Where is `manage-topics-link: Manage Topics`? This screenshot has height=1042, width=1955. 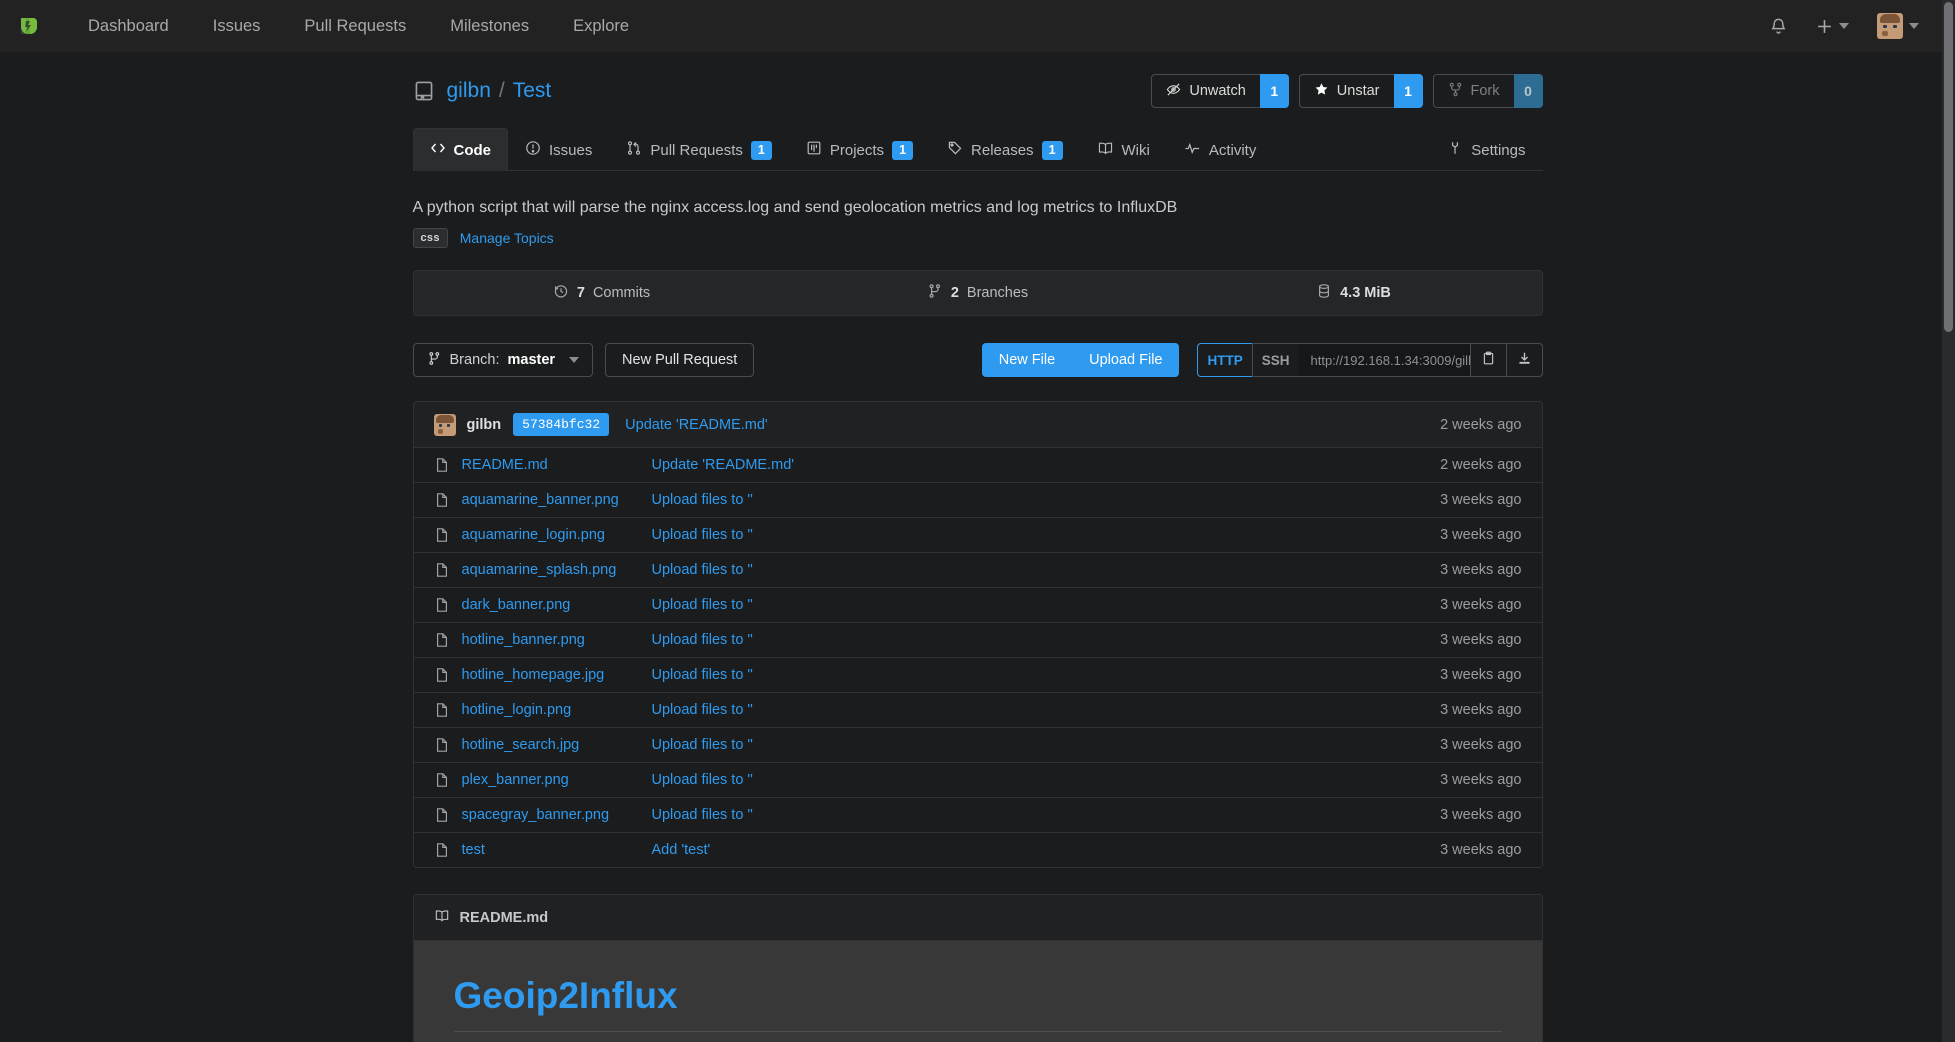
manage-topics-link: Manage Topics is located at coordinates (506, 238).